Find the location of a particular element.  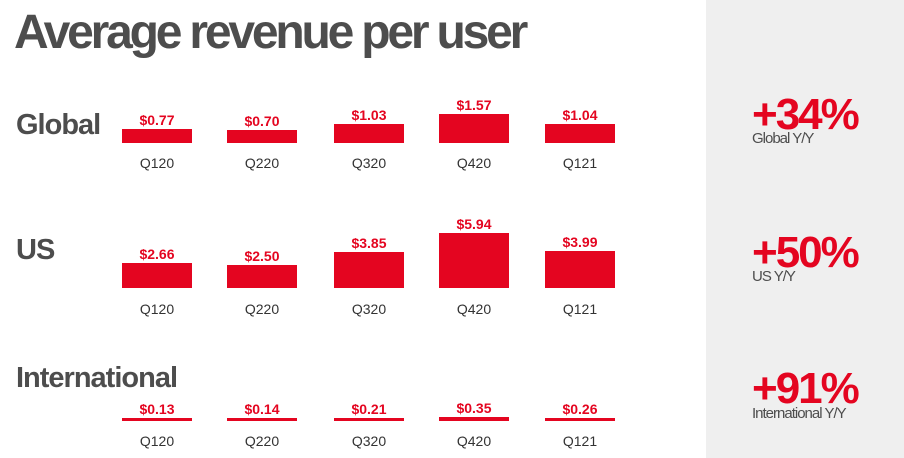

international-value-label: $0.21 is located at coordinates (369, 409).